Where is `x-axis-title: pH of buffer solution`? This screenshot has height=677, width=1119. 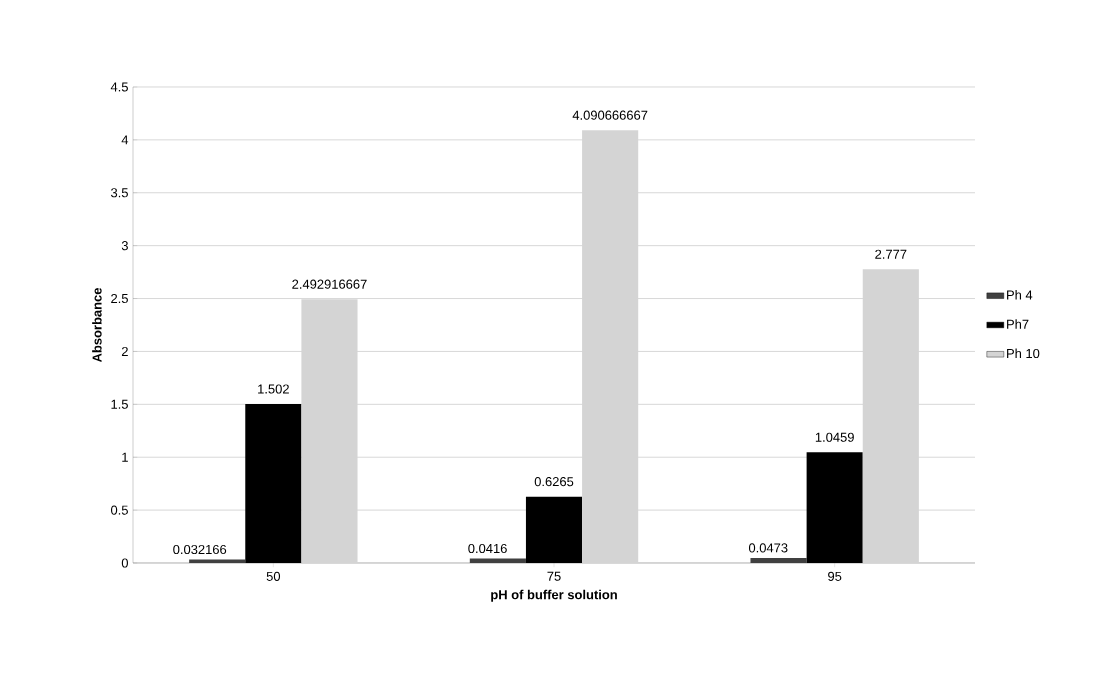
x-axis-title: pH of buffer solution is located at coordinates (554, 595).